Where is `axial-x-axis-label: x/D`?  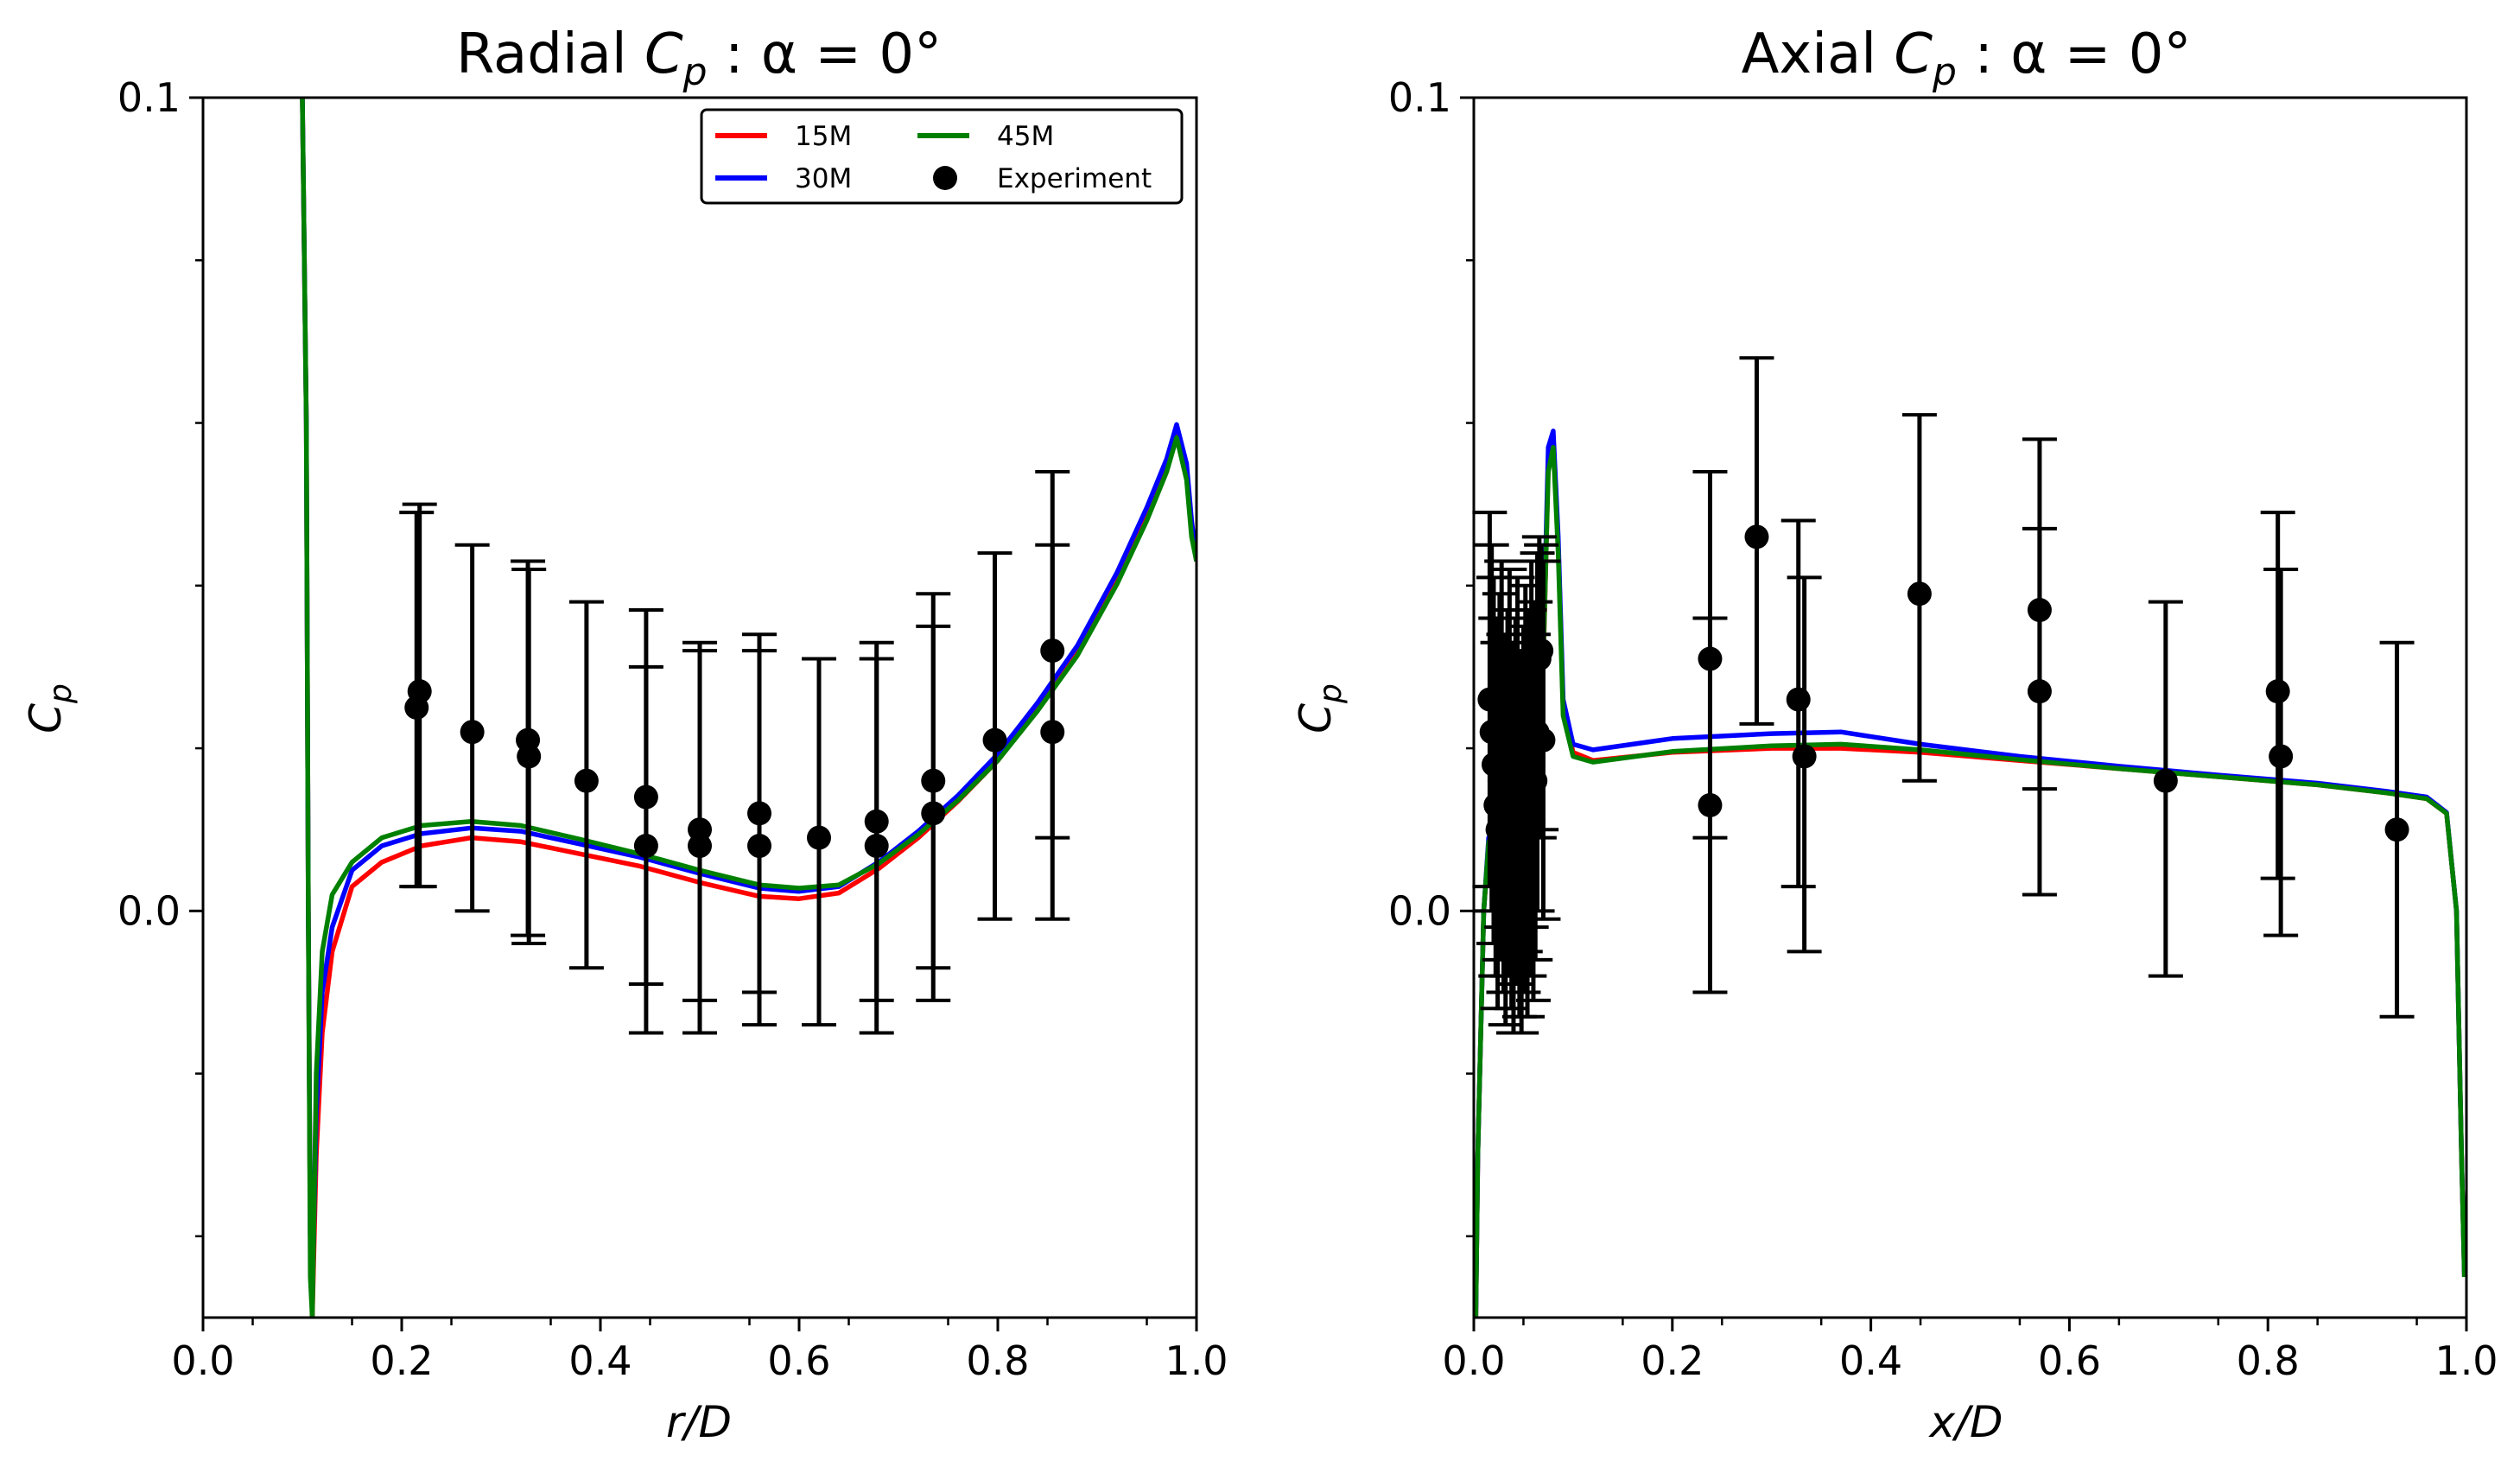 axial-x-axis-label: x/D is located at coordinates (1965, 1422).